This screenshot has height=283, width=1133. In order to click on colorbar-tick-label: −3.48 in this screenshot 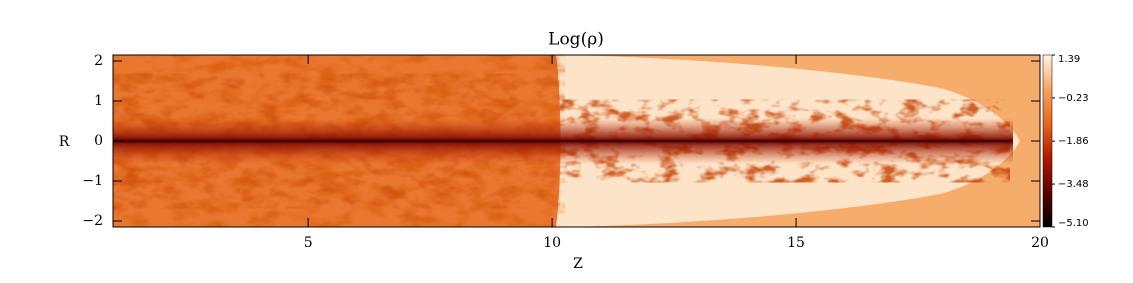, I will do `click(1073, 184)`.